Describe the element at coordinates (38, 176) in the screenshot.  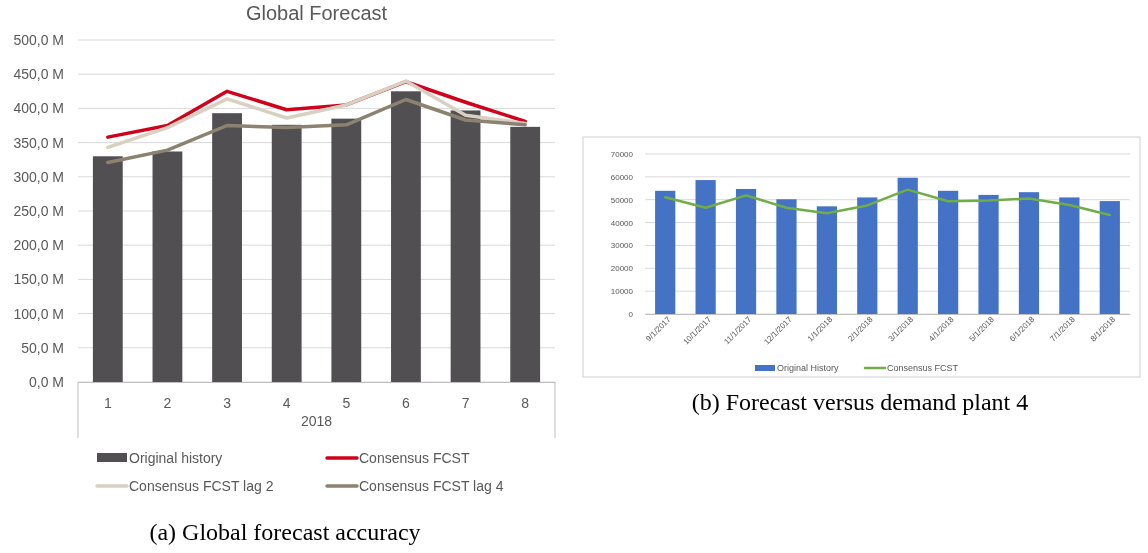
I see `y-tick-label: 300,0 M` at that location.